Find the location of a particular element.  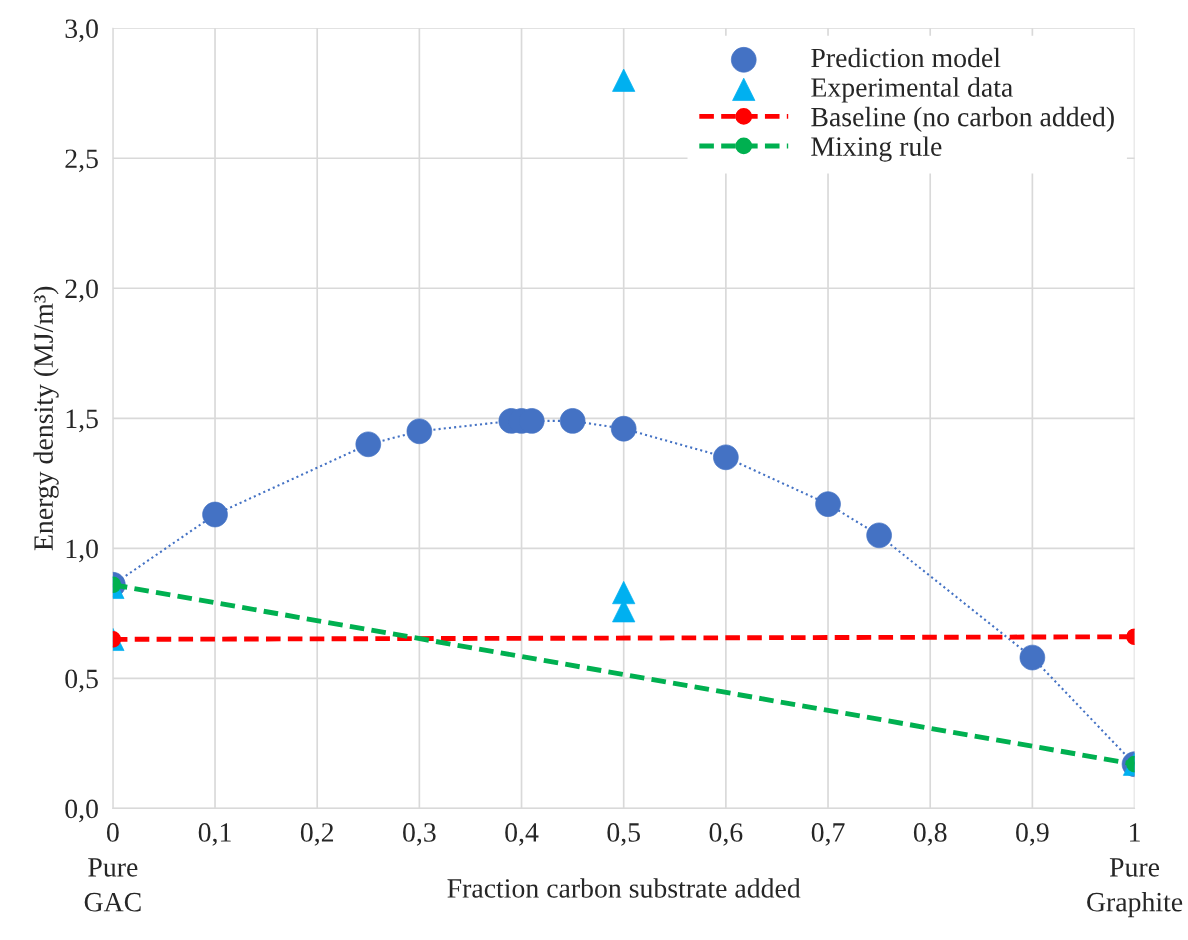

y-axis-title: Energy density (MJ/m³) is located at coordinates (46, 418).